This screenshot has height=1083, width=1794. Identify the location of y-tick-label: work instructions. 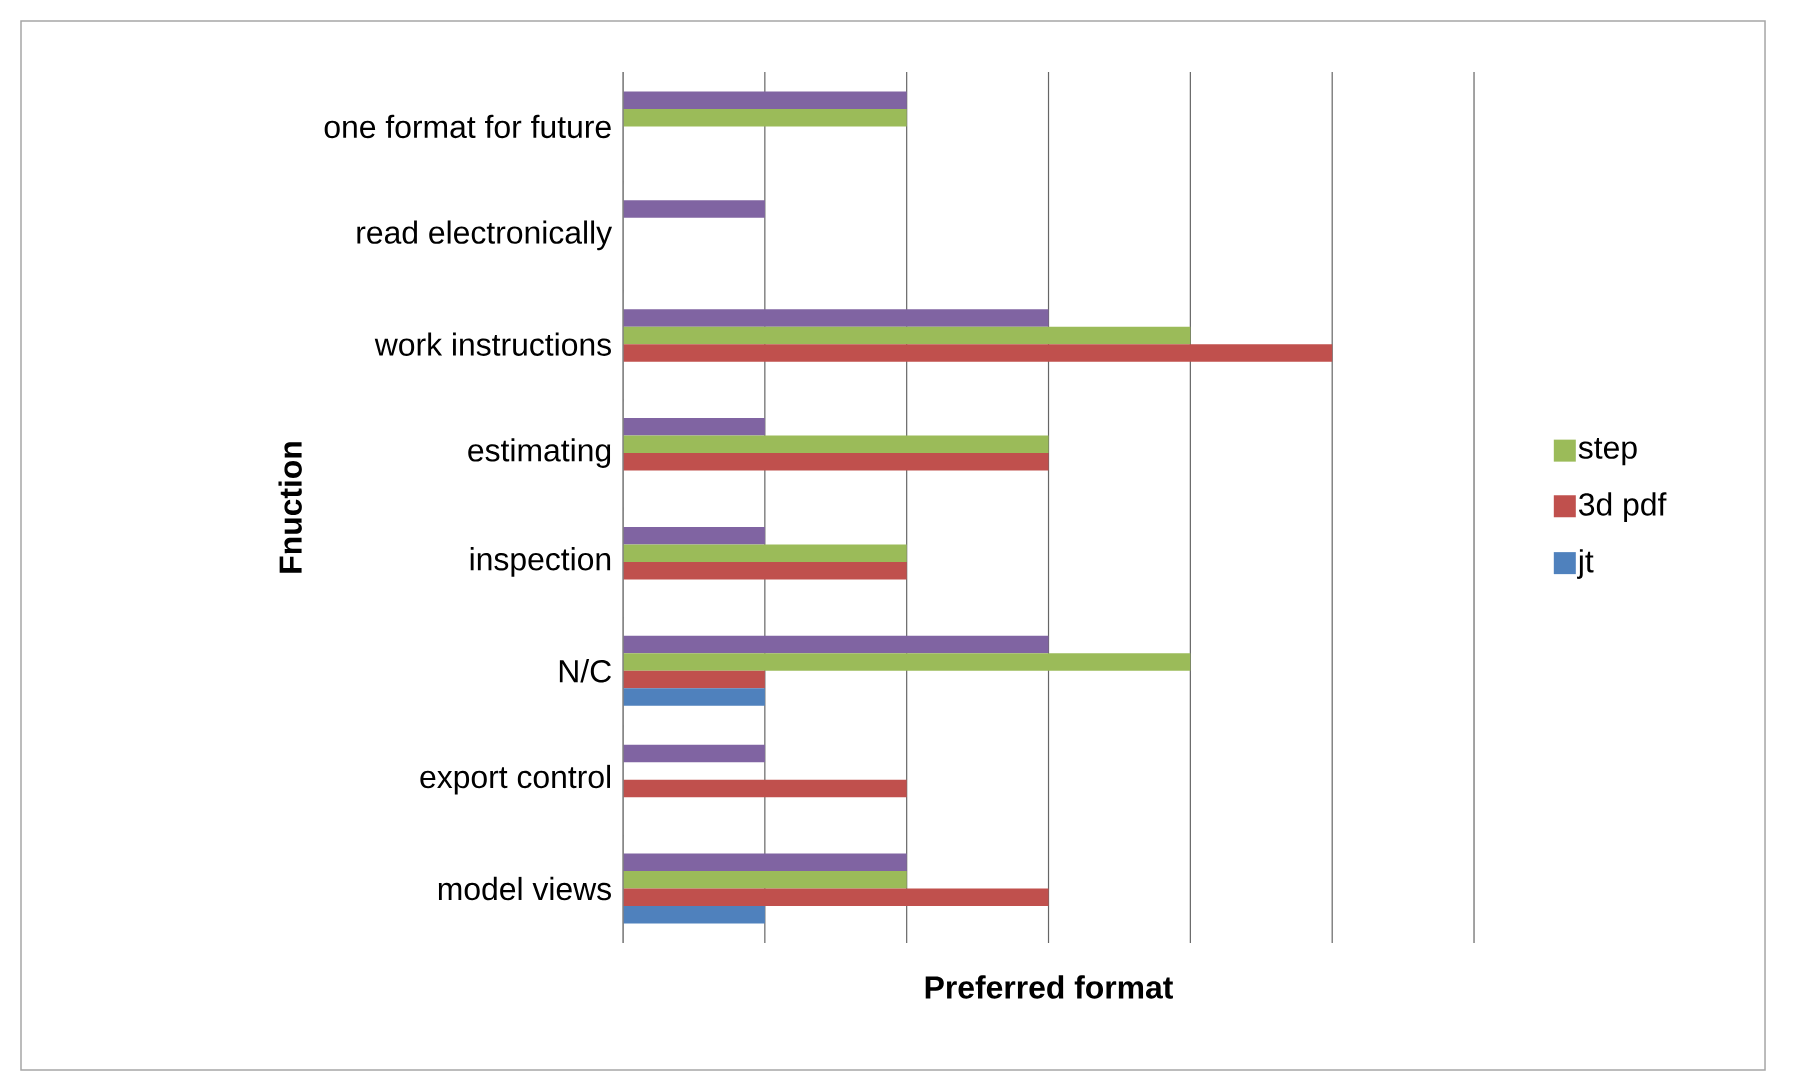
(492, 344).